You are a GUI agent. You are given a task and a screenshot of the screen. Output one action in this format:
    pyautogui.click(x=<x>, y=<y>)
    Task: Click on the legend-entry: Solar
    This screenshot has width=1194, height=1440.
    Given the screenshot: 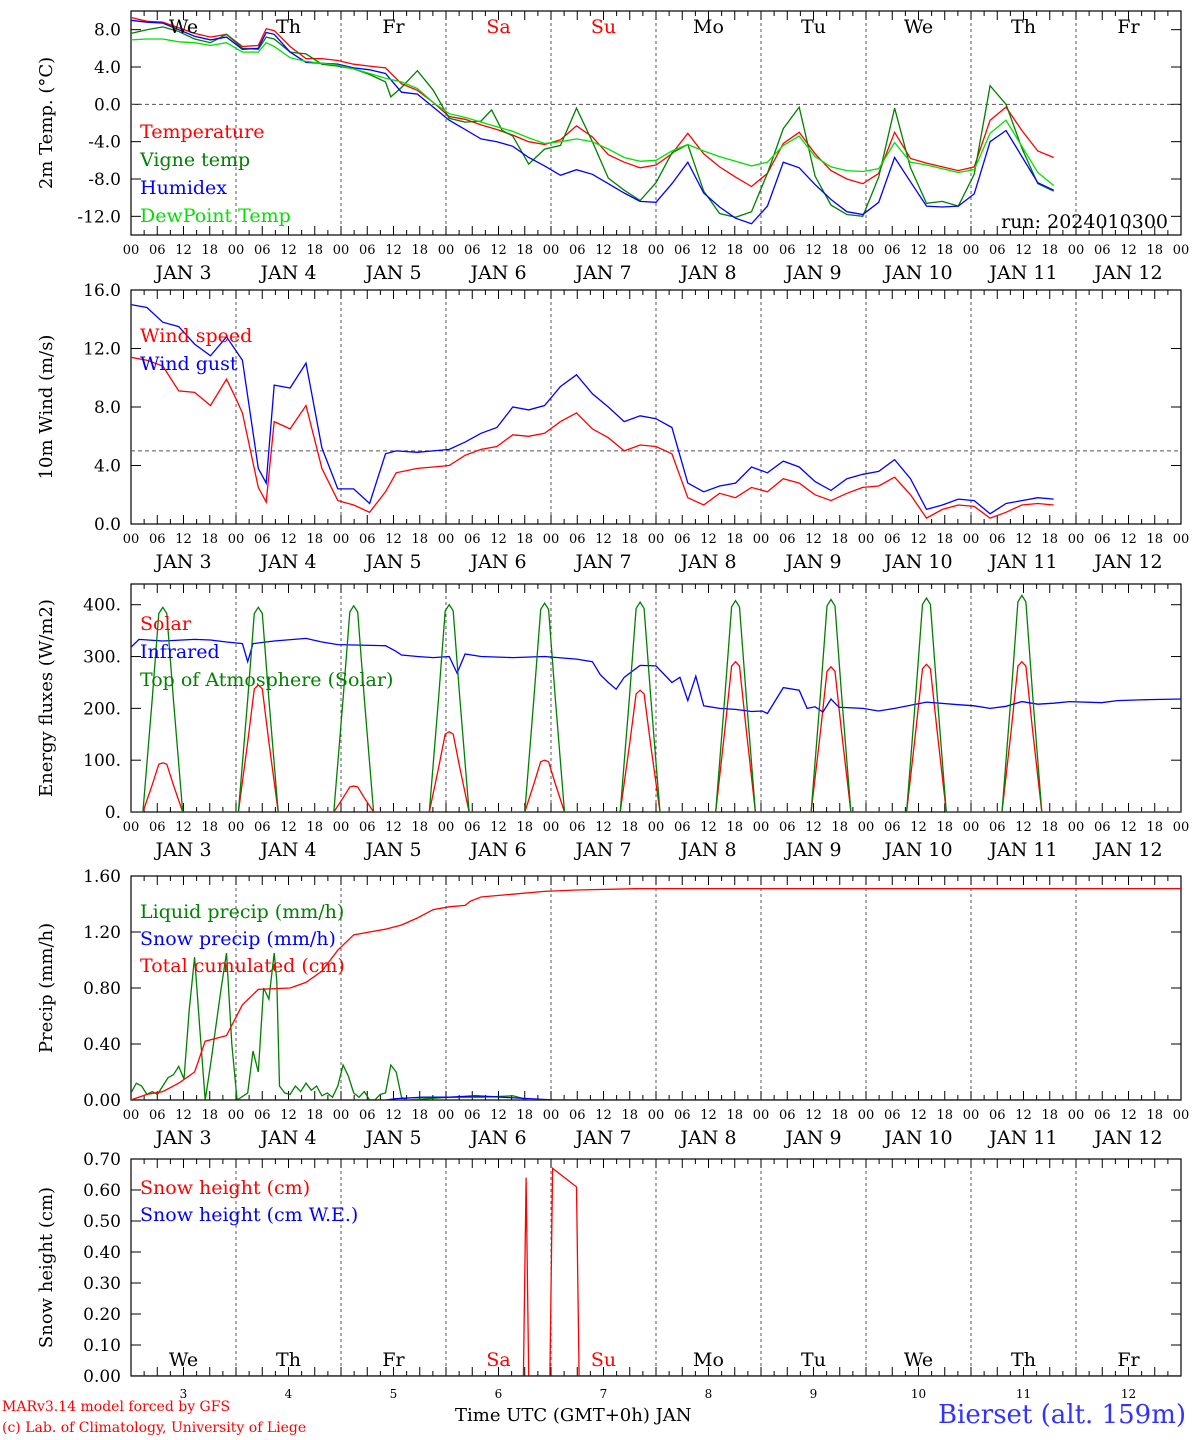 What is the action you would take?
    pyautogui.click(x=166, y=624)
    